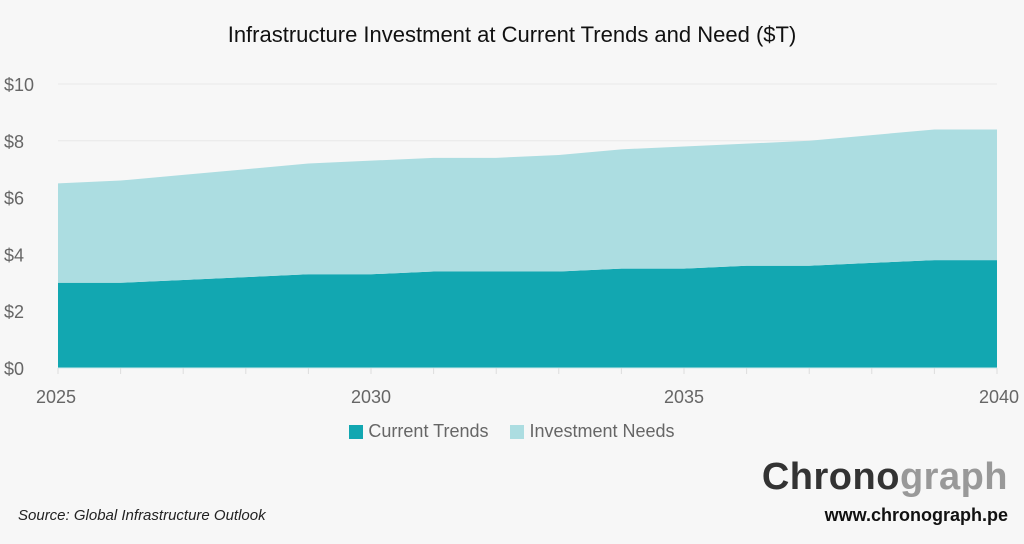 This screenshot has width=1024, height=544. What do you see at coordinates (371, 397) in the screenshot?
I see `x-tick-label: 2030` at bounding box center [371, 397].